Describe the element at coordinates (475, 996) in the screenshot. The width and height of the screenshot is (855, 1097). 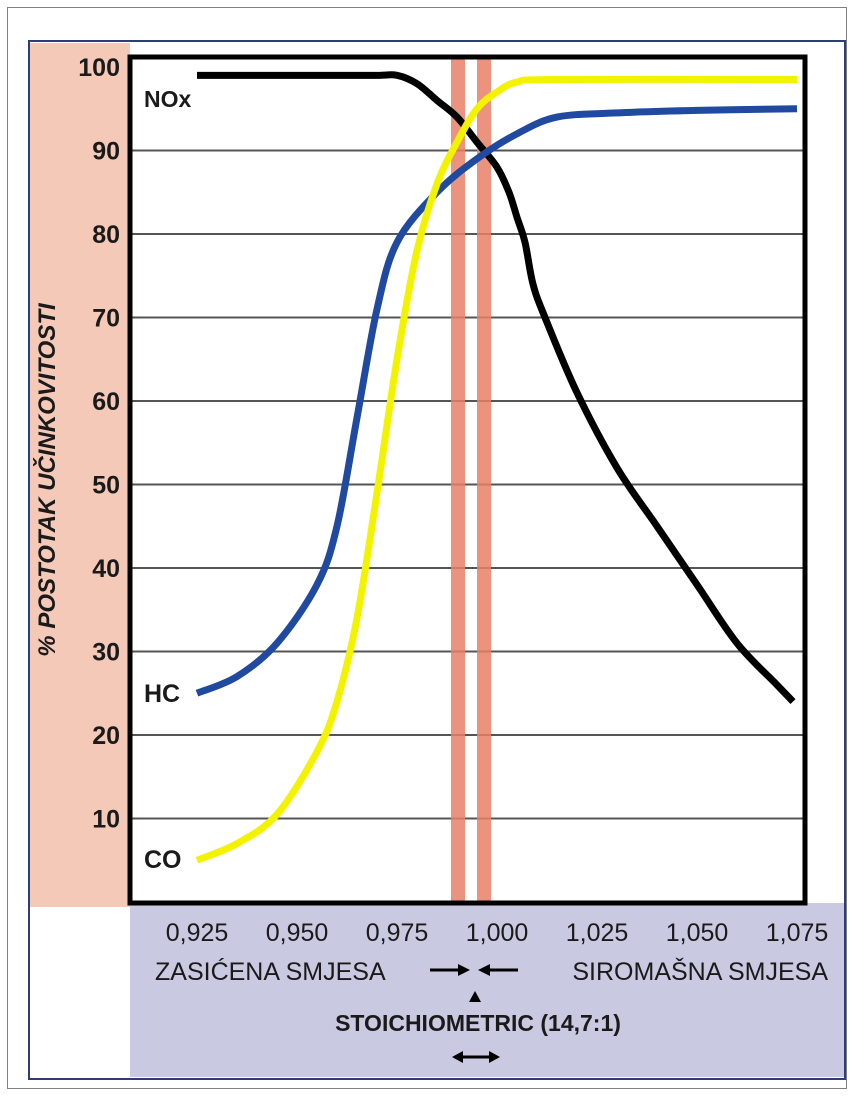
I see `stoich-pointer` at that location.